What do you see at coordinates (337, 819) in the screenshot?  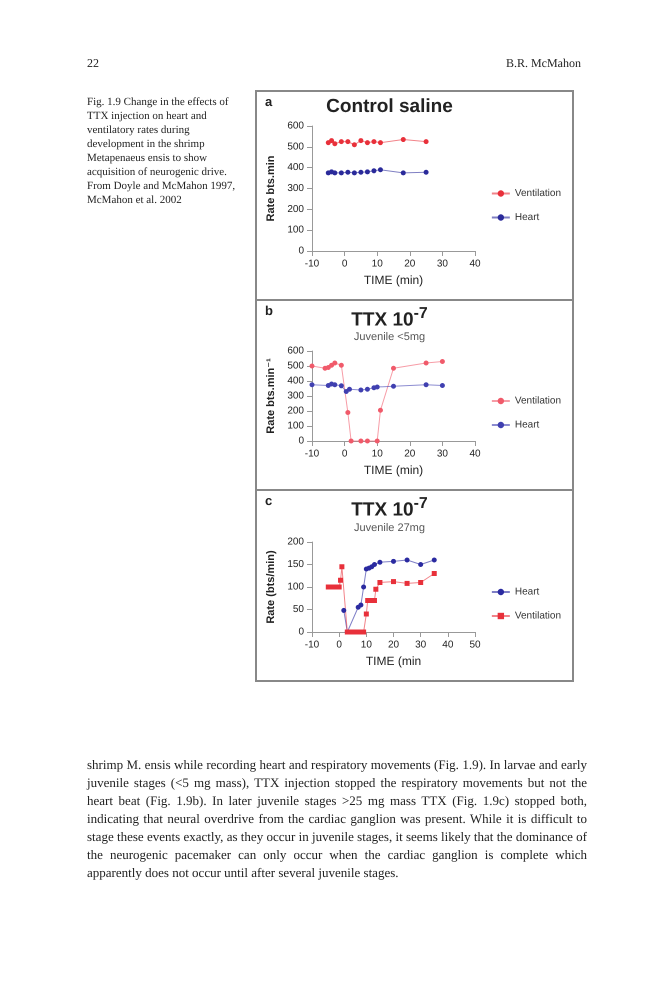 I see `text: shrimp M. ensis while recording heart and respiratory movements (Fig. 1.9). In larvae and early juvenile stages (<5 mg mass), TTX injection stopped the respiratory movements but not the heart beat (Fig. 1.9b). In later juvenile stages >25 mg mass TTX (Fig. 1.9c) stopped both, indicating that neural overdrive from the cardiac ganglion was present. While it is difficult to stage these events exactly, as they occur in juvenile stages, it seems likely that the dominance of the neurogenic pacemaker can only occur when the cardiac ganglion is complete which apparently does not occur until after several juvenile stages.` at bounding box center [337, 819].